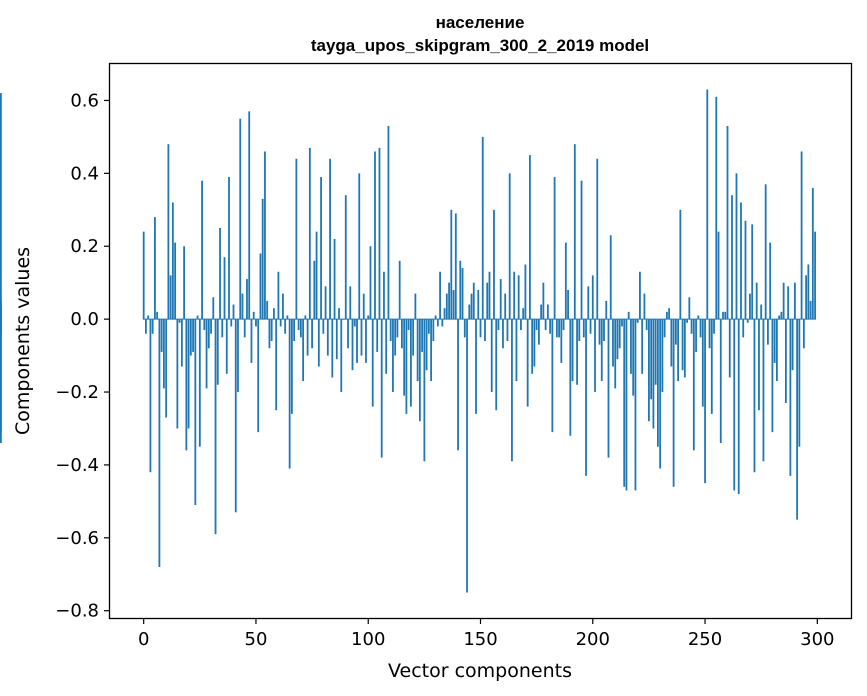  Describe the element at coordinates (480, 45) in the screenshot. I see `chart-subtitle: tayga_upos_skipgram_300_2_2019 model` at that location.